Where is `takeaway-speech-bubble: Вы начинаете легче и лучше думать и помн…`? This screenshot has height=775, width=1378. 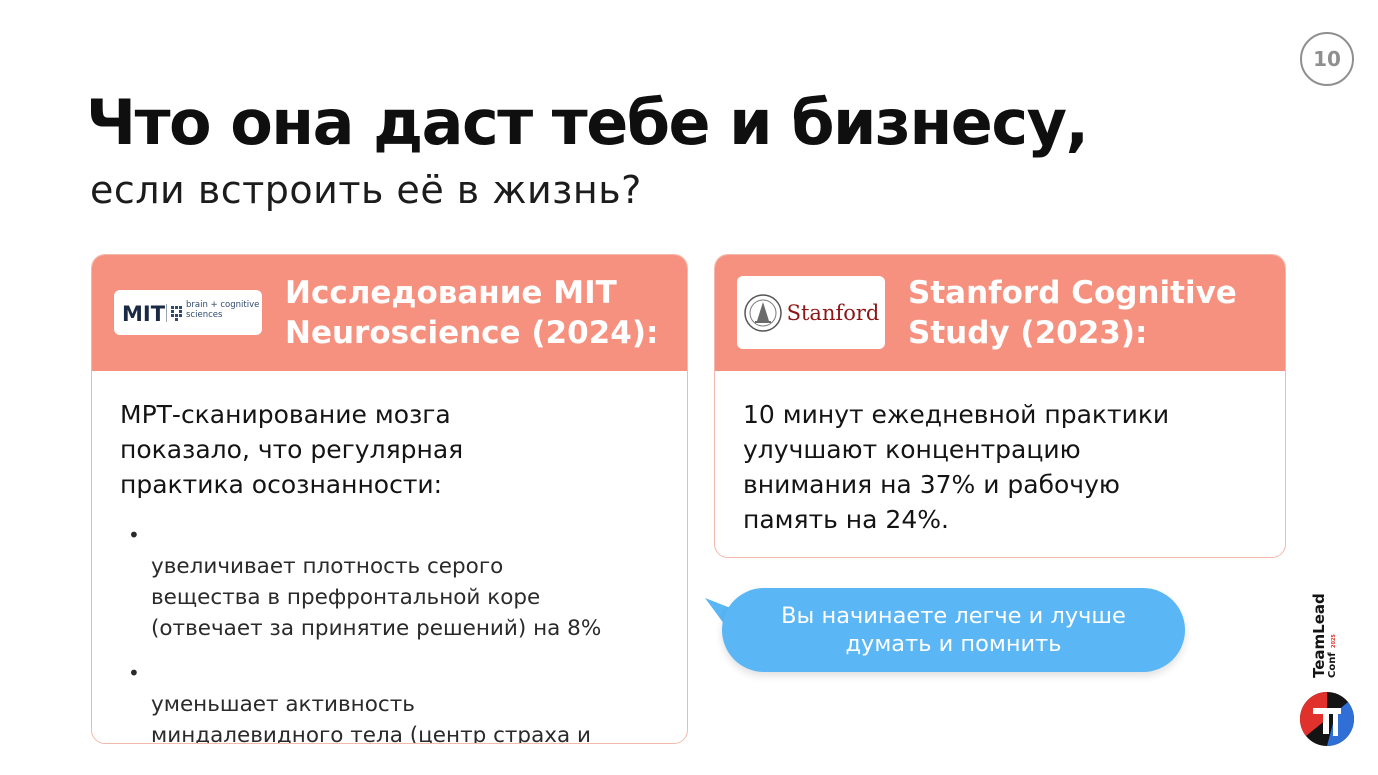 takeaway-speech-bubble: Вы начинаете легче и лучше думать и помн… is located at coordinates (953, 630).